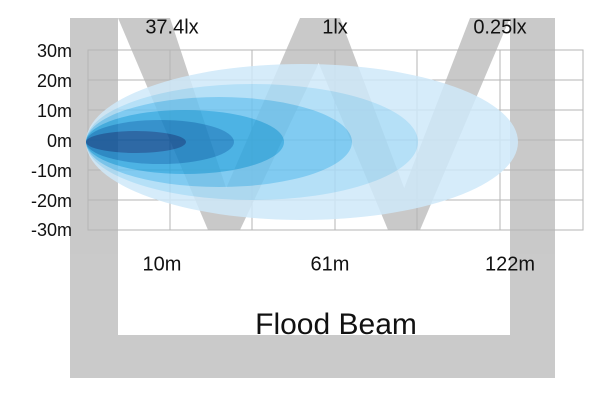 The height and width of the screenshot is (400, 600). What do you see at coordinates (330, 264) in the screenshot?
I see `distance-label: 61m` at bounding box center [330, 264].